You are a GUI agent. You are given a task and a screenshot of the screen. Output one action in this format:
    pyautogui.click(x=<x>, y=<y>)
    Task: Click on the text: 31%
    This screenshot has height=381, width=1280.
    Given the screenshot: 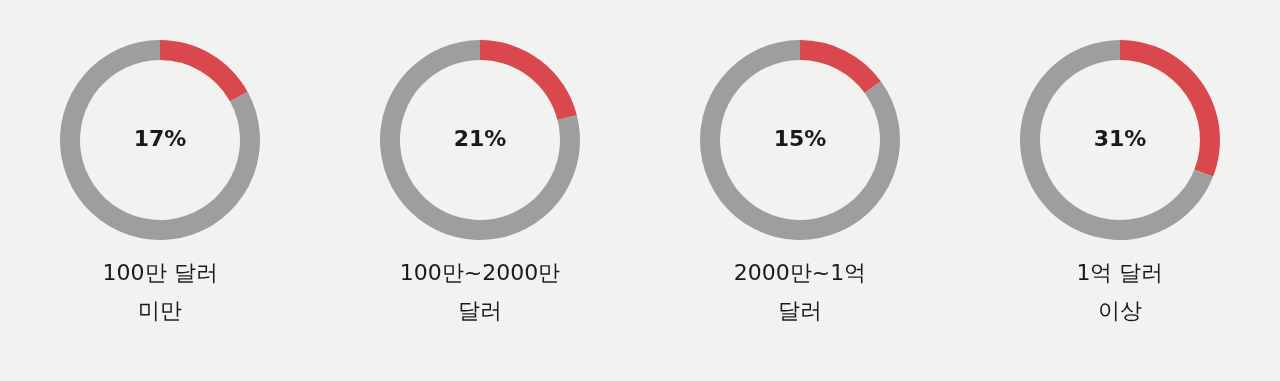 What is the action you would take?
    pyautogui.click(x=1120, y=138)
    